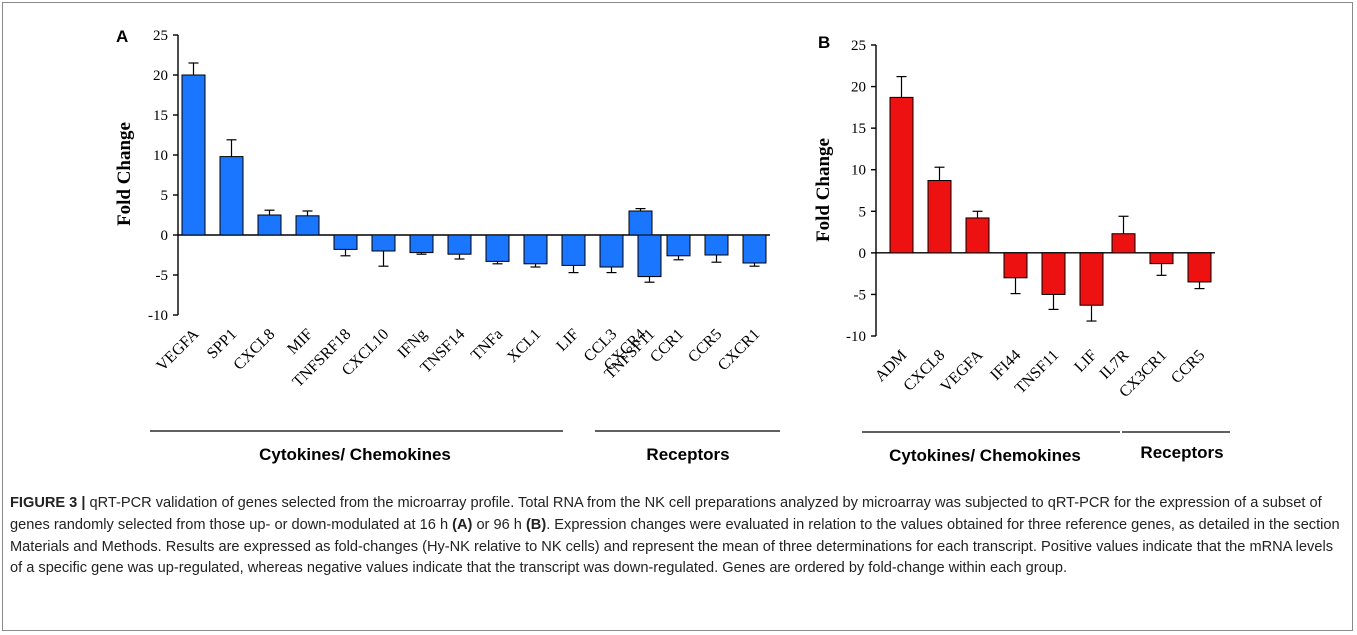 This screenshot has height=635, width=1357. What do you see at coordinates (1053, 273) in the screenshot?
I see `panel-b-bar-tnsf11` at bounding box center [1053, 273].